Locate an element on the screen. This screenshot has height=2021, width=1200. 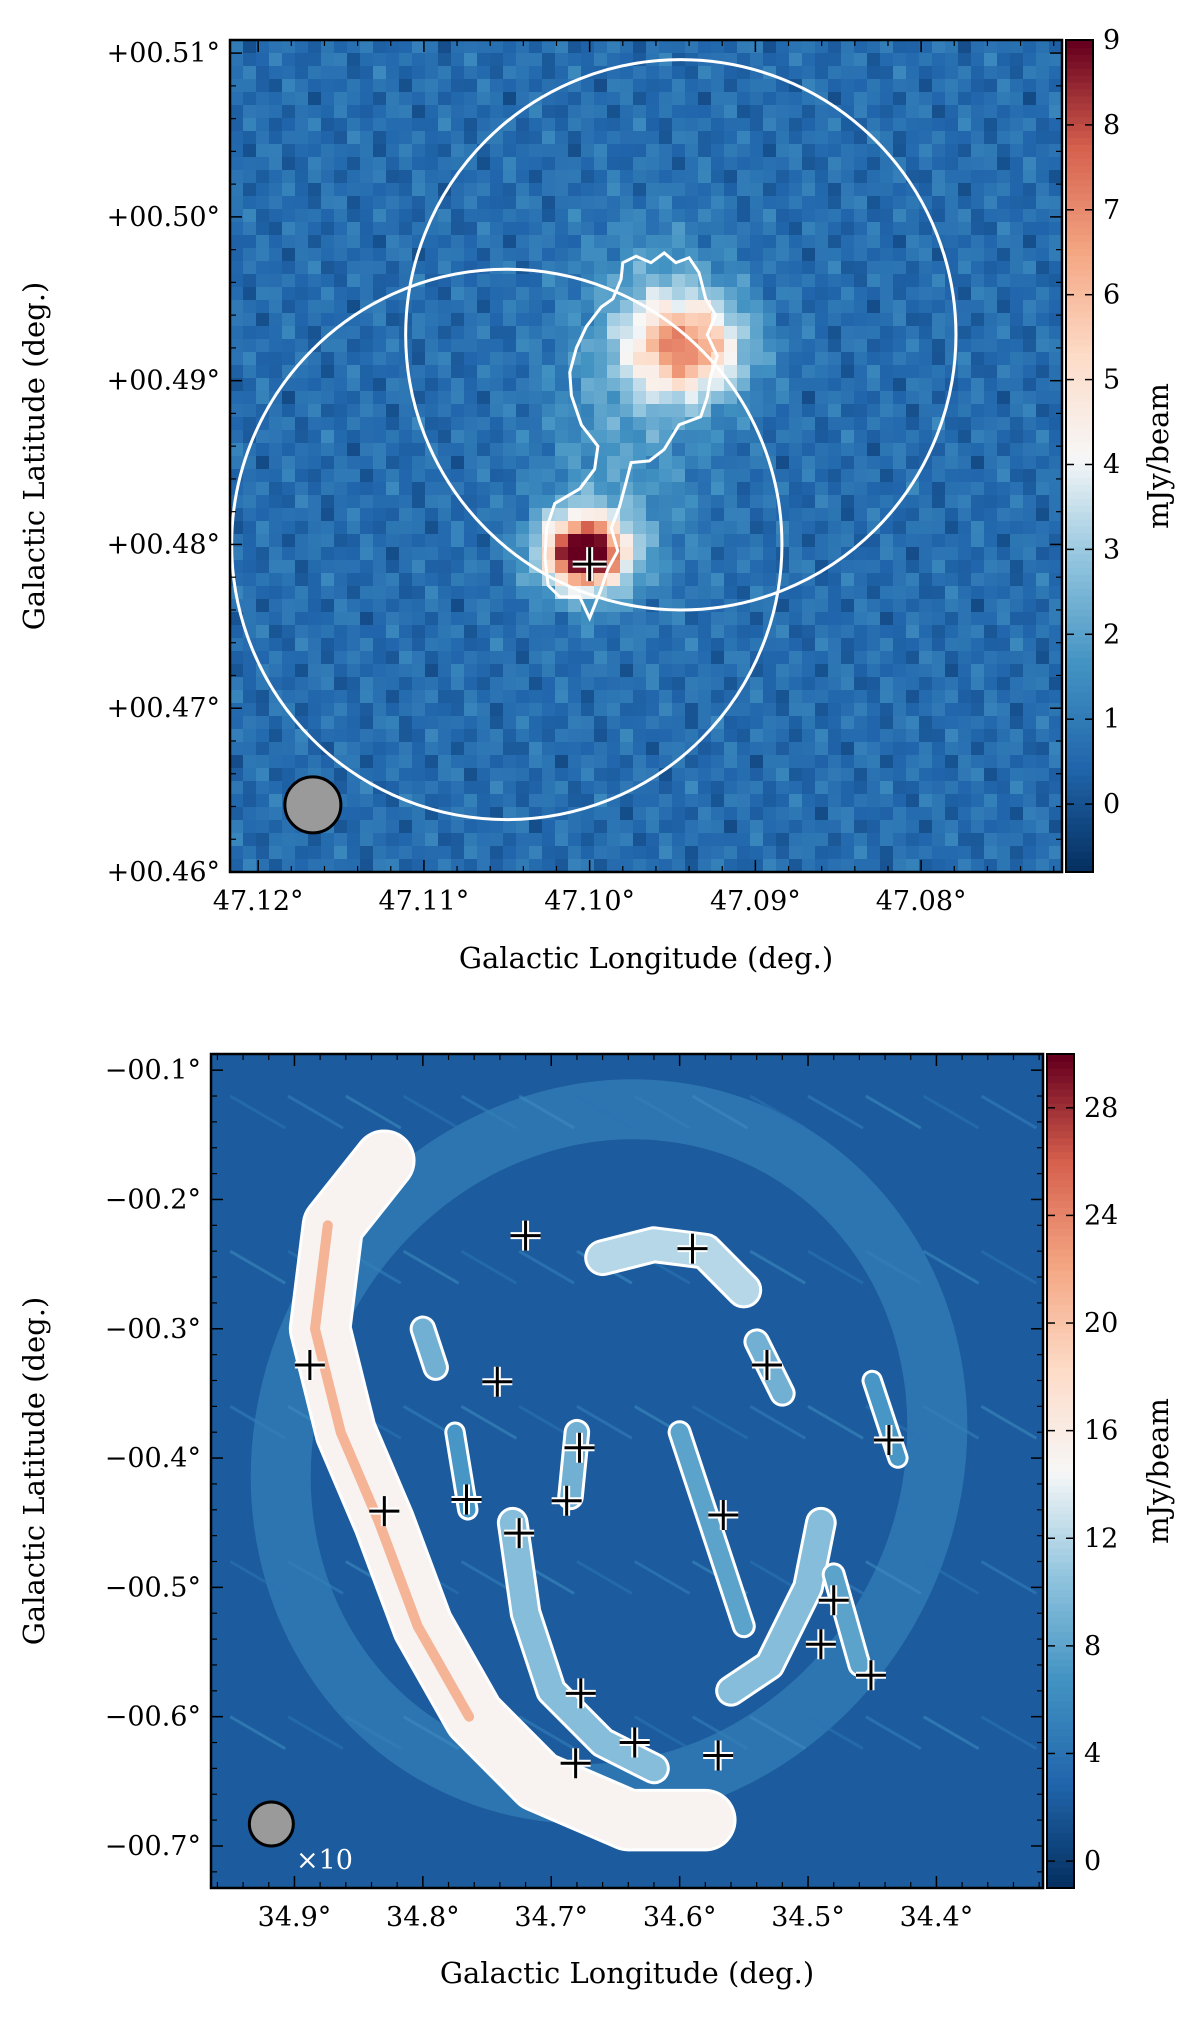
top-colorbar-tick-label: 0 is located at coordinates (1111, 804).